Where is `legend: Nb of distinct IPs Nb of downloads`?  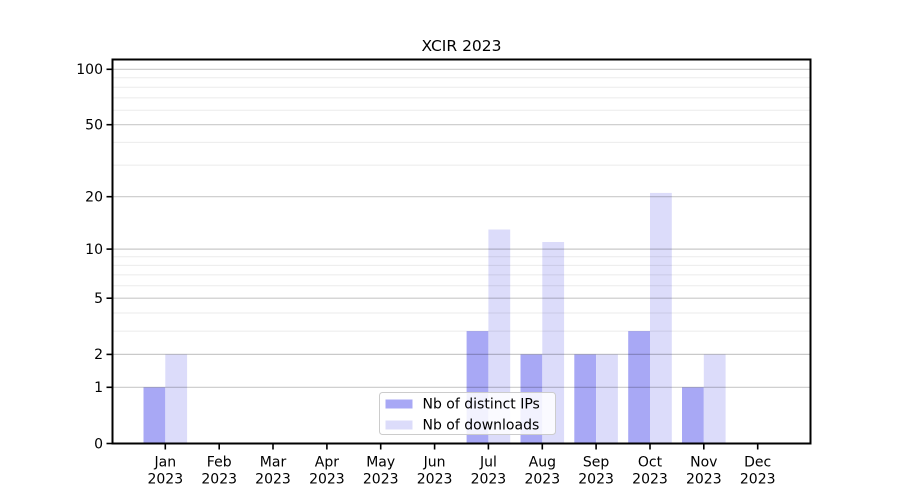 legend: Nb of distinct IPs Nb of downloads is located at coordinates (467, 413).